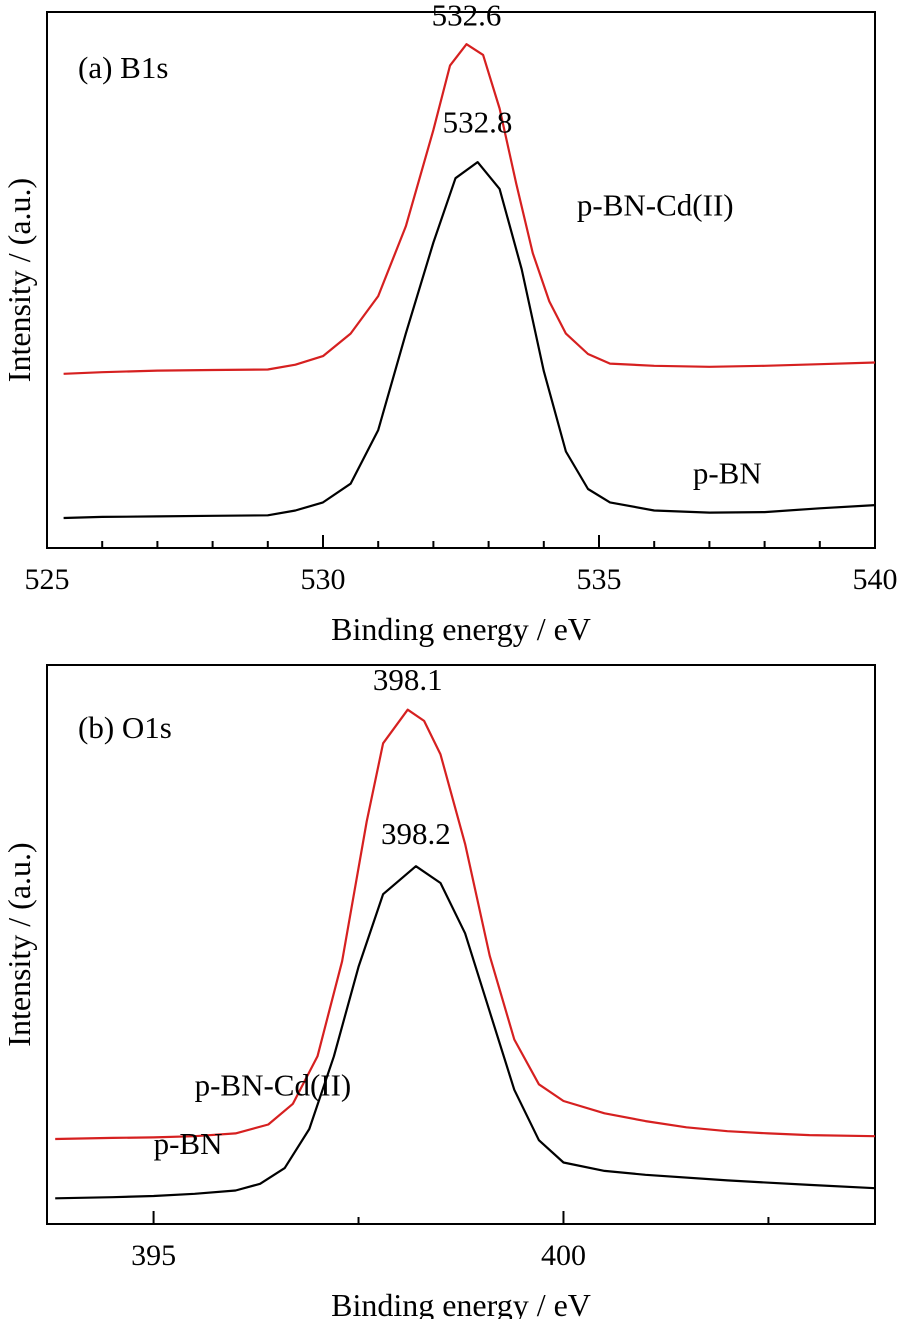 The height and width of the screenshot is (1319, 900). Describe the element at coordinates (478, 122) in the screenshot. I see `peak-label: 532.8` at that location.